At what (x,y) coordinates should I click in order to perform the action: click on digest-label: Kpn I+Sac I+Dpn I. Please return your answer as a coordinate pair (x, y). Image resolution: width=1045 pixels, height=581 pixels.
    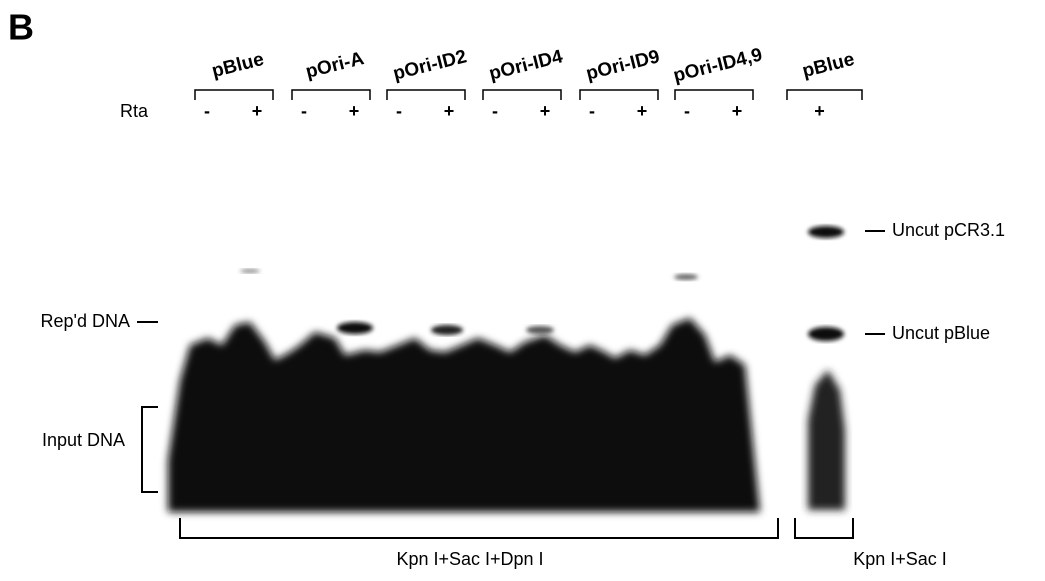
    Looking at the image, I should click on (469, 559).